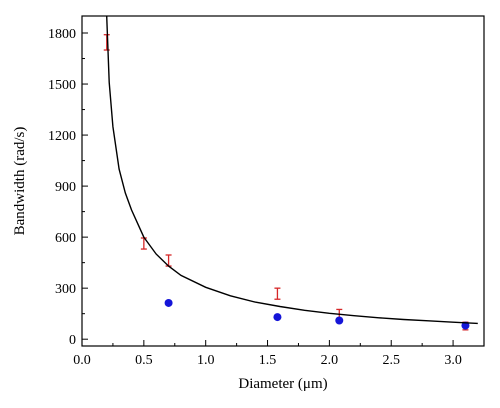 The width and height of the screenshot is (500, 408). Describe the element at coordinates (330, 360) in the screenshot. I see `x-tick-label: 2.0` at that location.